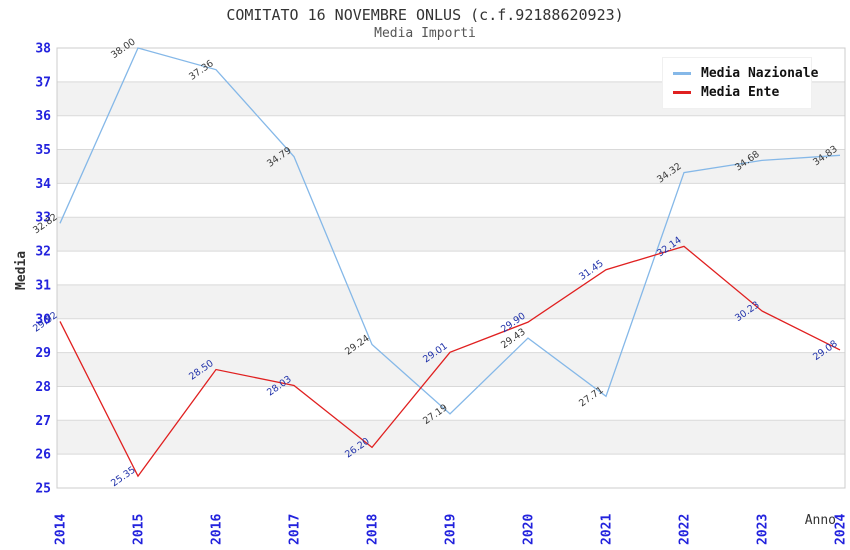 The image size is (850, 550). I want to click on y-tick-label: 38, so click(43, 49).